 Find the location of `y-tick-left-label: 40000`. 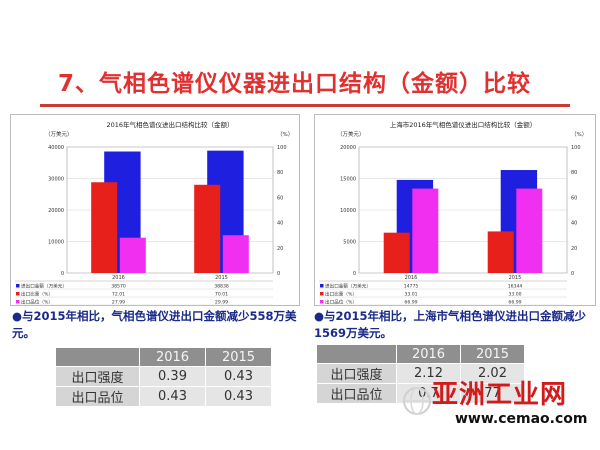

y-tick-left-label: 40000 is located at coordinates (56, 148).